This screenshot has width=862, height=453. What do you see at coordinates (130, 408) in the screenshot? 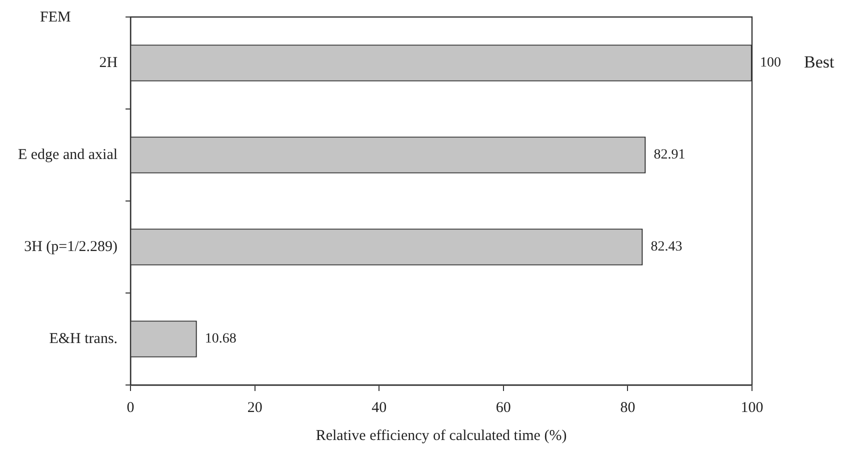
I see `x-tick-label: 0` at bounding box center [130, 408].